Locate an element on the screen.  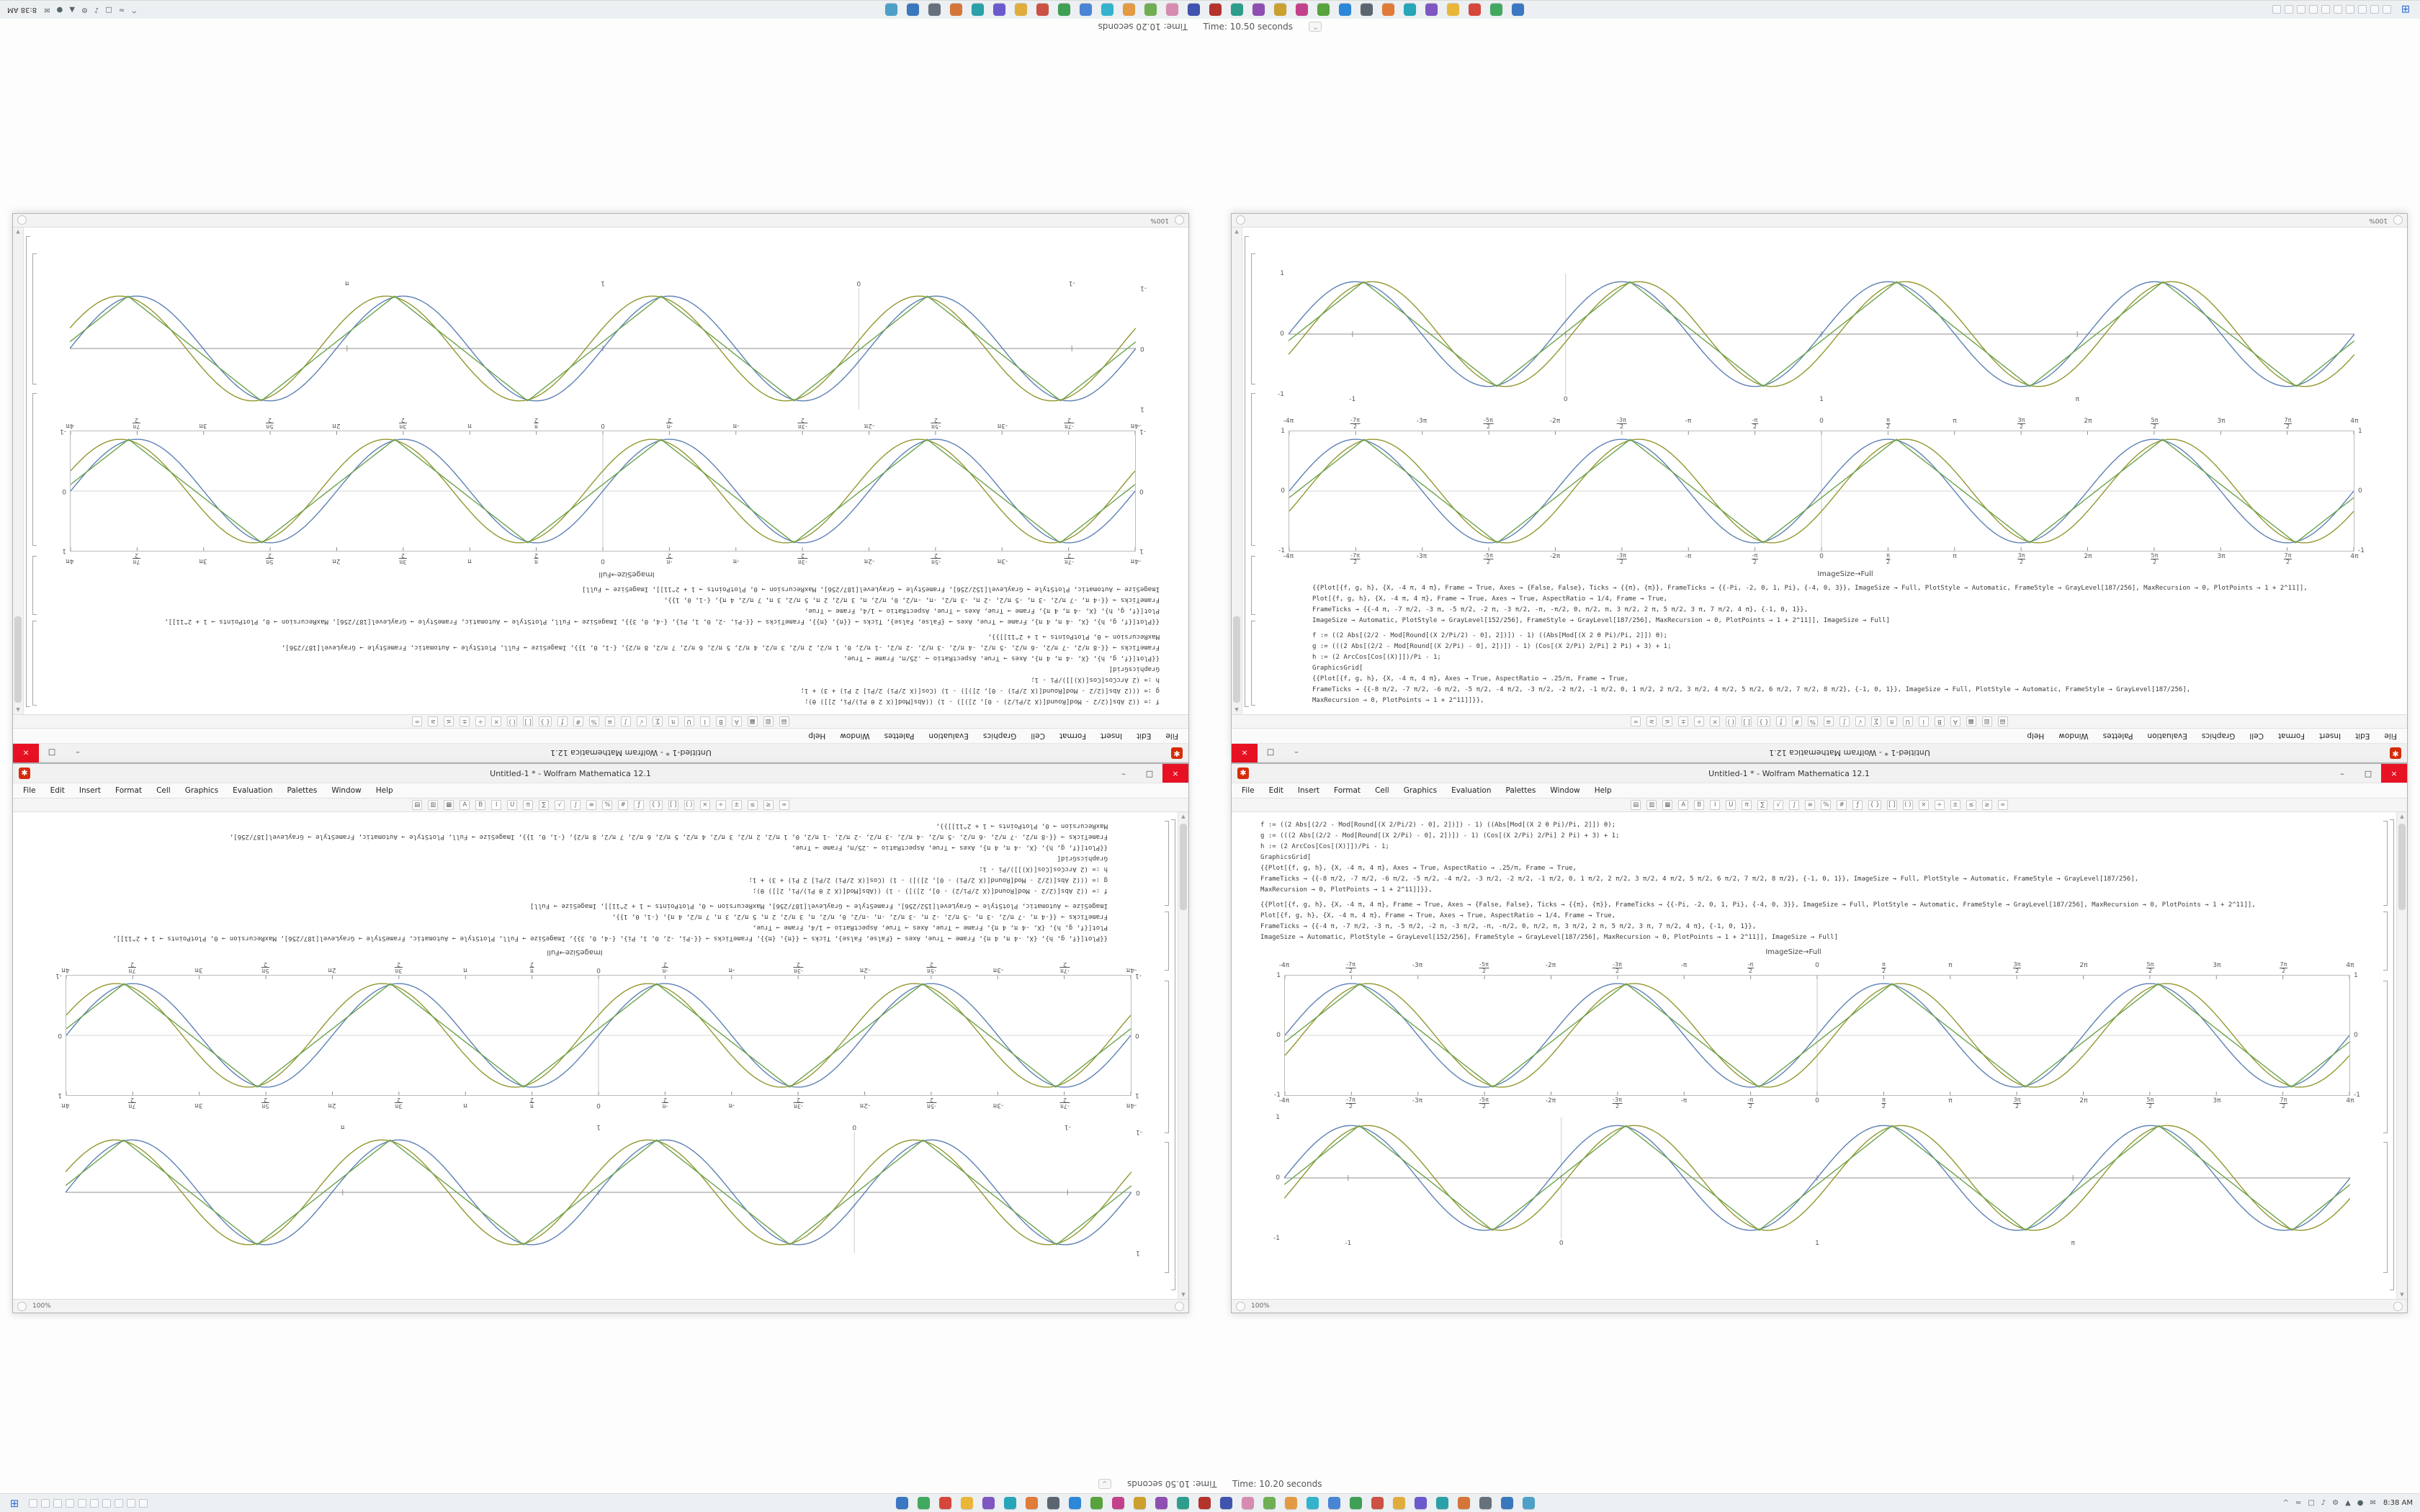
toolbar-icon: ( ) is located at coordinates (689, 805).